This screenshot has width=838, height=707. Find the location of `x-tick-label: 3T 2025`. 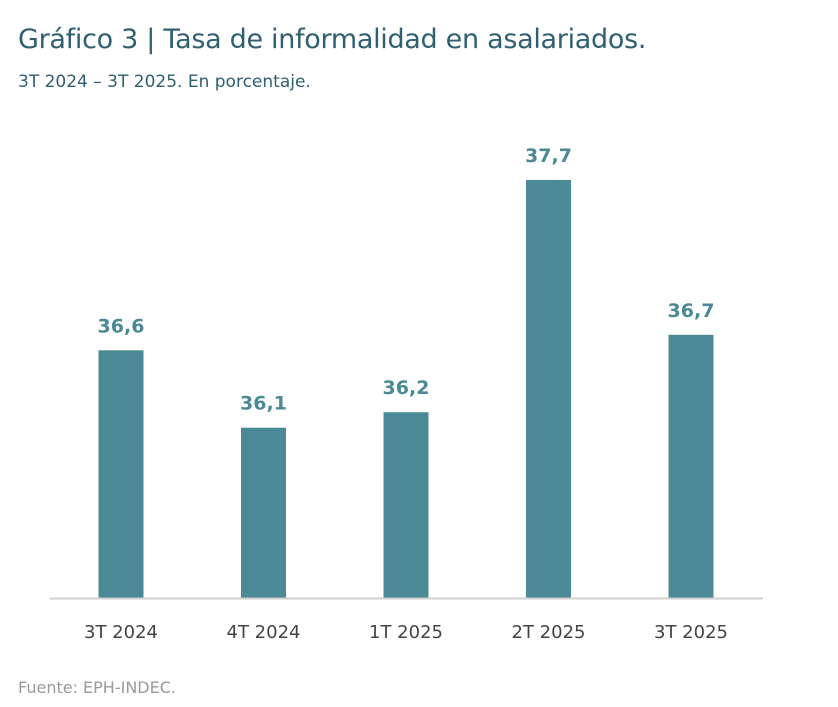

x-tick-label: 3T 2025 is located at coordinates (691, 632).